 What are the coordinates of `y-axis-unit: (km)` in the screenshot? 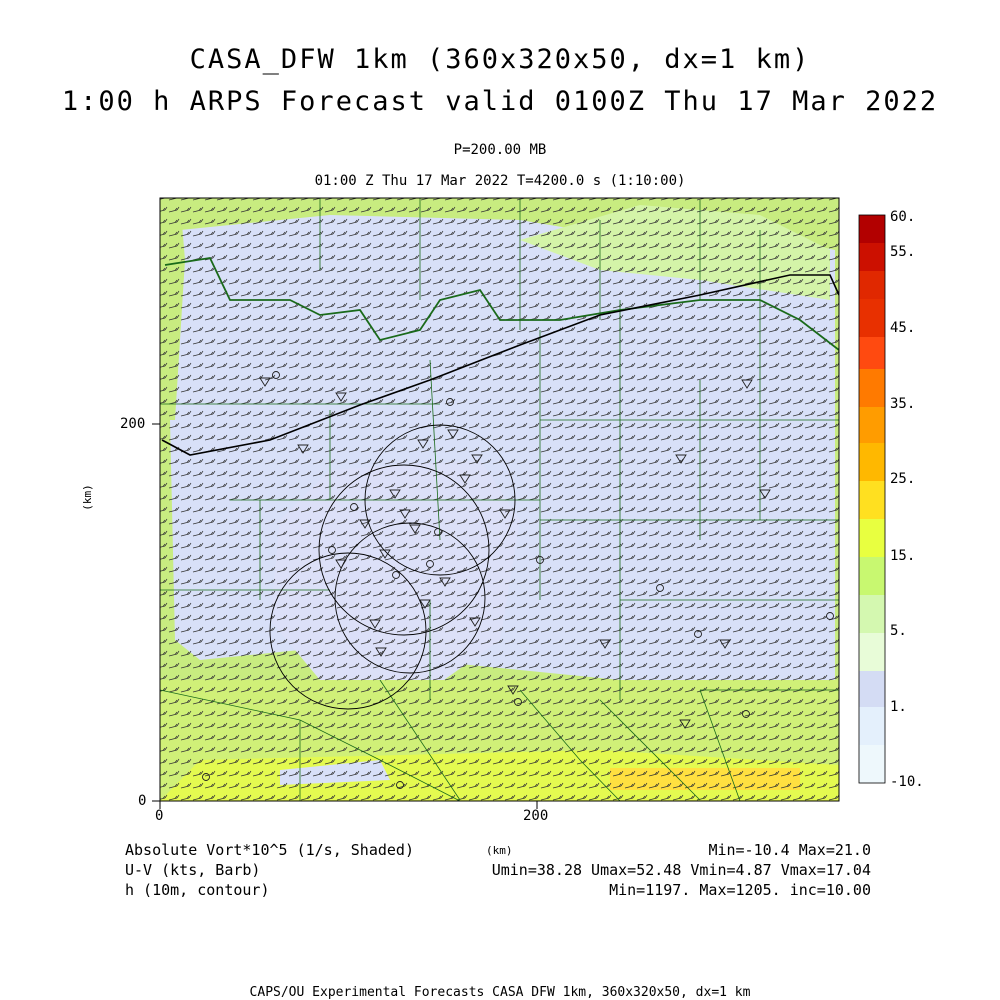 It's located at (87, 497).